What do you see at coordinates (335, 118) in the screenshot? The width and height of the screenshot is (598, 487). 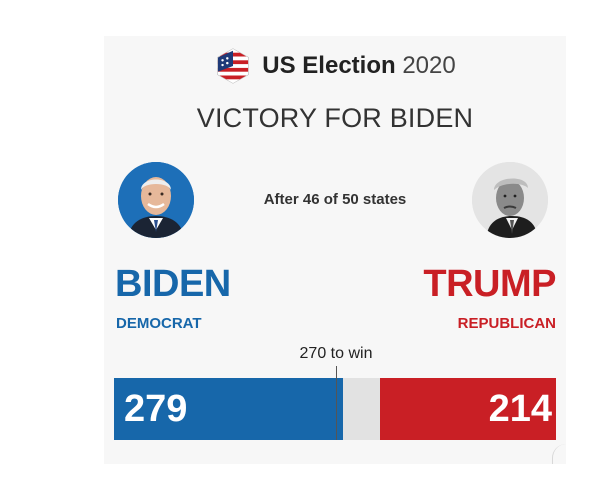 I see `headline: VICTORY FOR BIDEN` at bounding box center [335, 118].